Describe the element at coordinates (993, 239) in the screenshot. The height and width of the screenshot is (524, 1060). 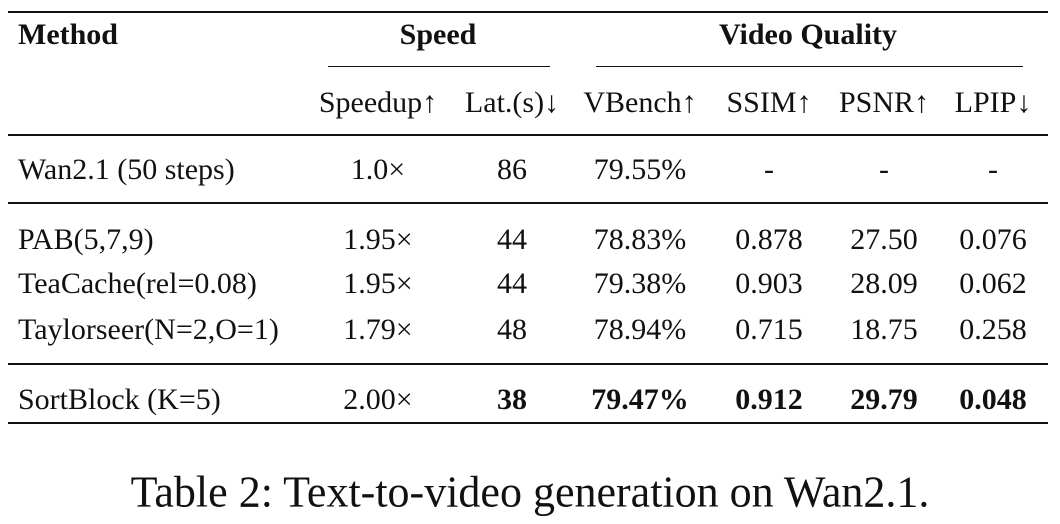
I see `cell: 0.076` at that location.